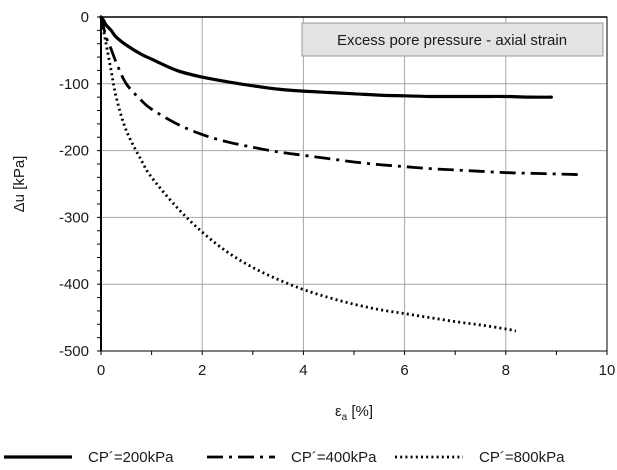 The height and width of the screenshot is (470, 617). Describe the element at coordinates (74, 284) in the screenshot. I see `y-tick-label: -400` at that location.